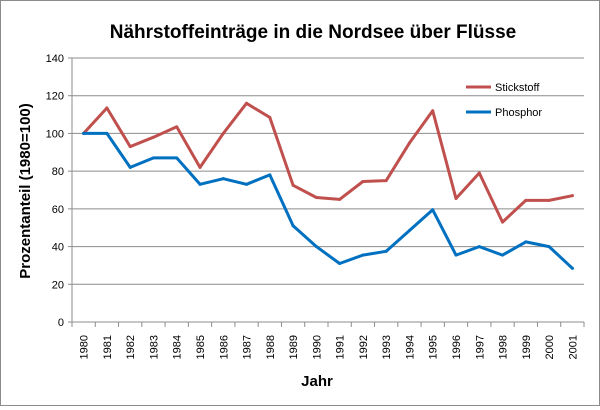  I want to click on x-tick-label: 1988, so click(271, 347).